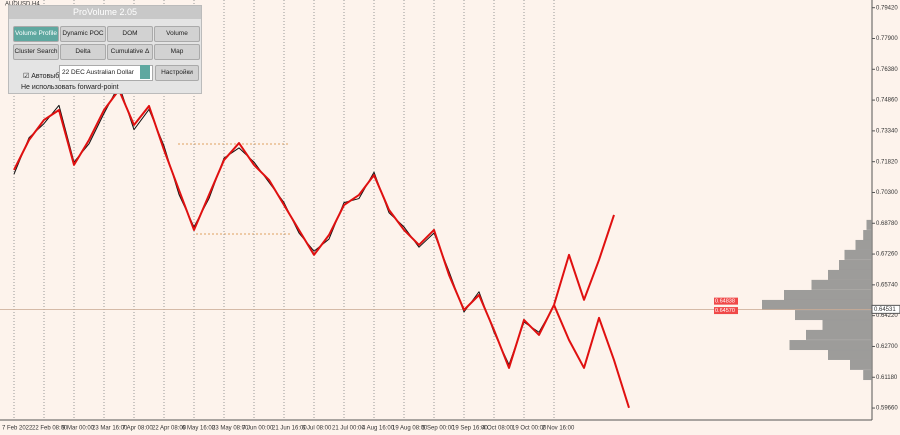 Image resolution: width=900 pixels, height=435 pixels. What do you see at coordinates (887, 193) in the screenshot?
I see `y-tick-label: 0.70300` at bounding box center [887, 193].